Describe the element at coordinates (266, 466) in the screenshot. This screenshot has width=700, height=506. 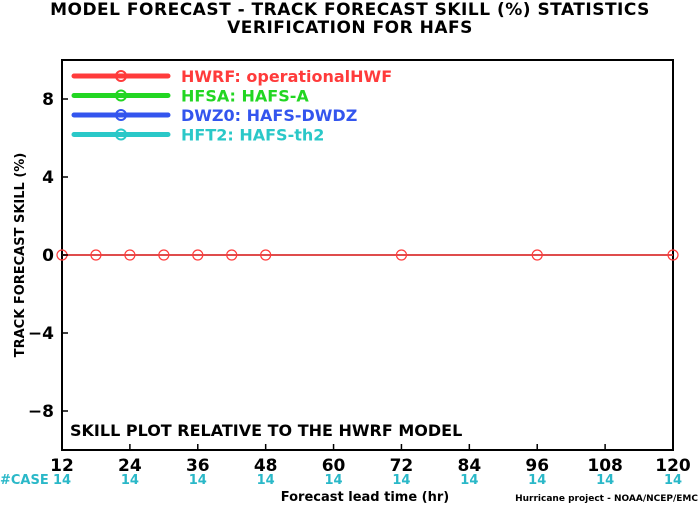
I see `x-tick-label: 48` at that location.